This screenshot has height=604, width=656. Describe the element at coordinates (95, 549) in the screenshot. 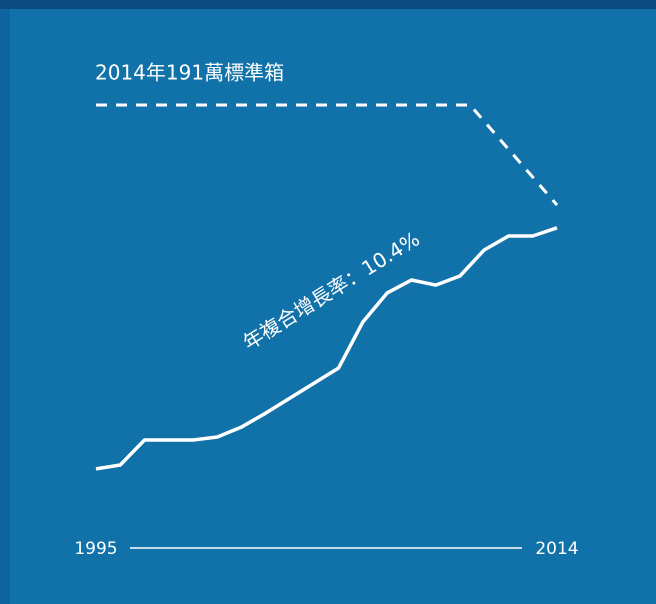

I see `x-tick-label: 1995` at that location.